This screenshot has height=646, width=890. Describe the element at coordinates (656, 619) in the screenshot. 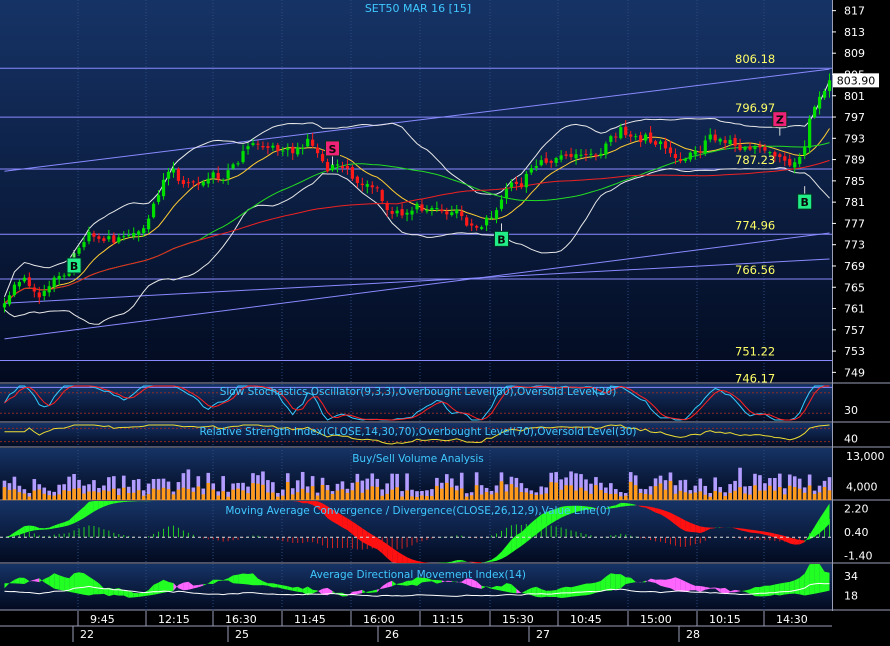

I see `x-time-label: 15:00` at that location.